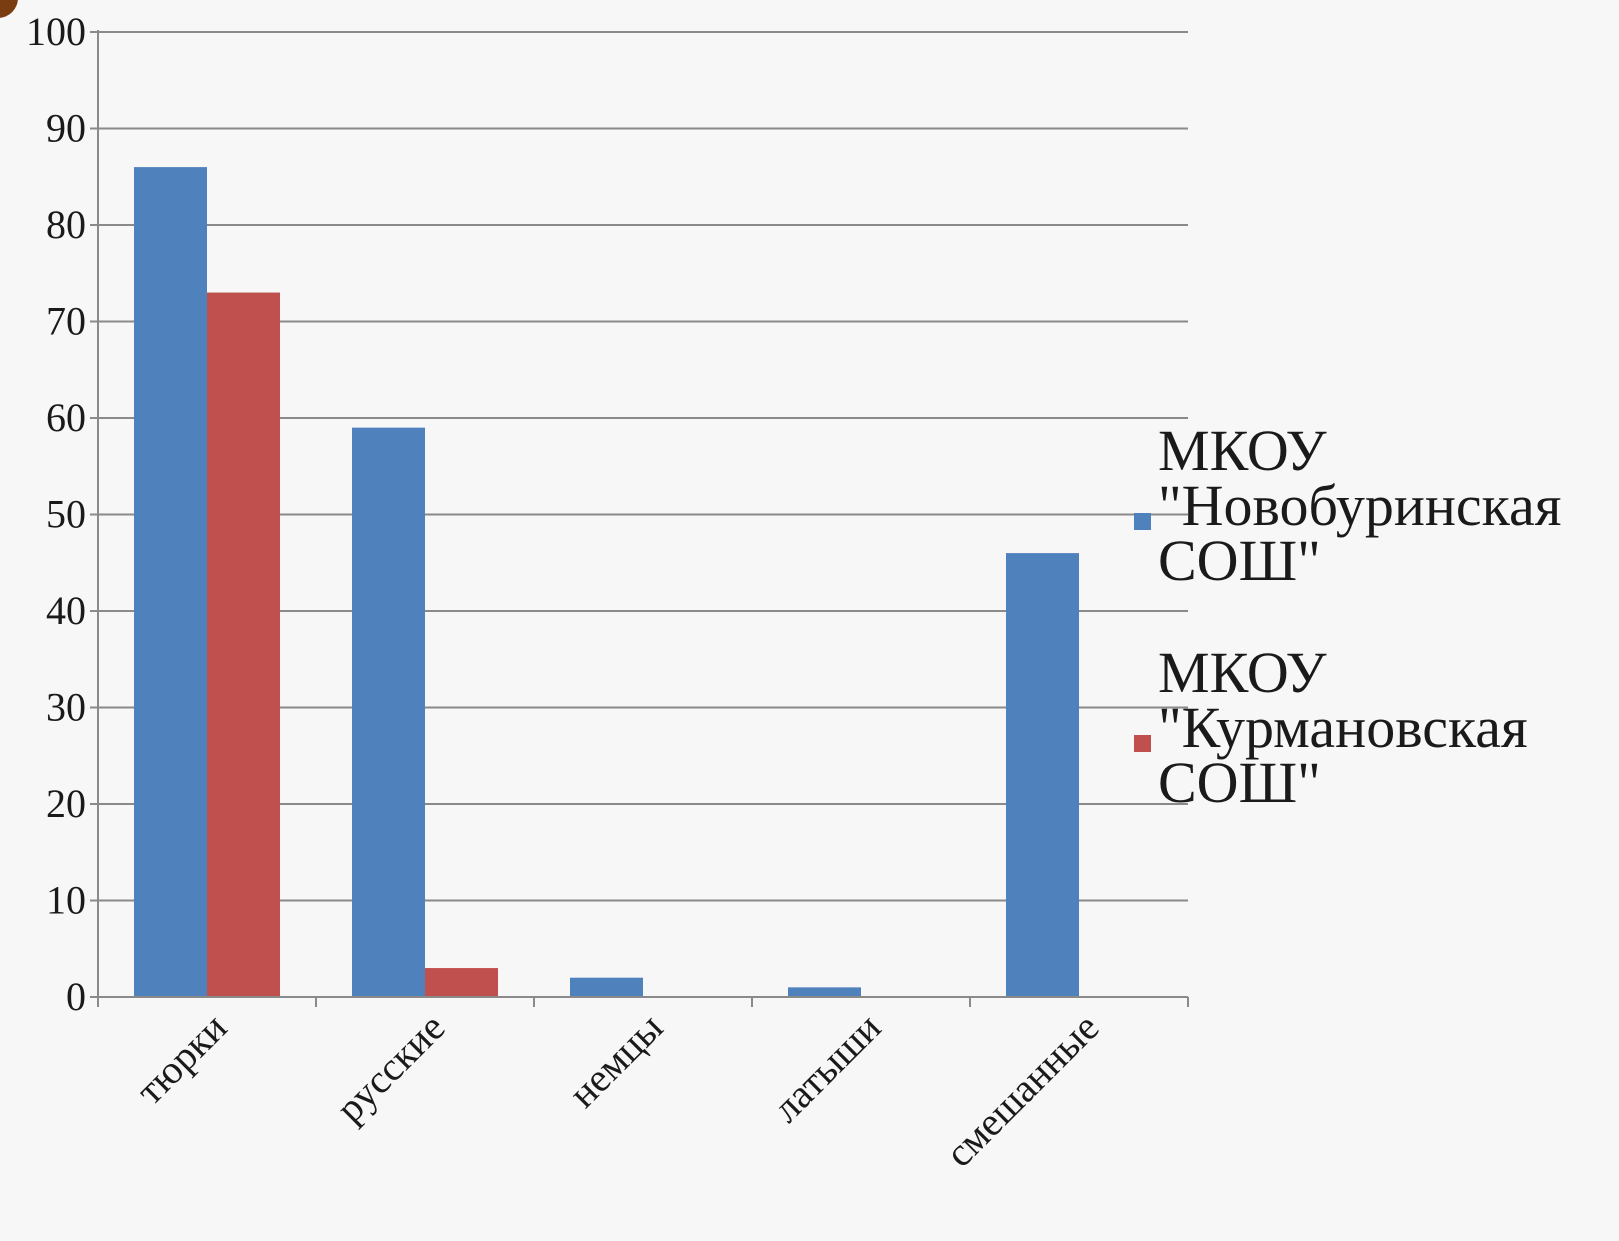 The width and height of the screenshot is (1619, 1241). What do you see at coordinates (66, 514) in the screenshot?
I see `y-tick-label: 50` at bounding box center [66, 514].